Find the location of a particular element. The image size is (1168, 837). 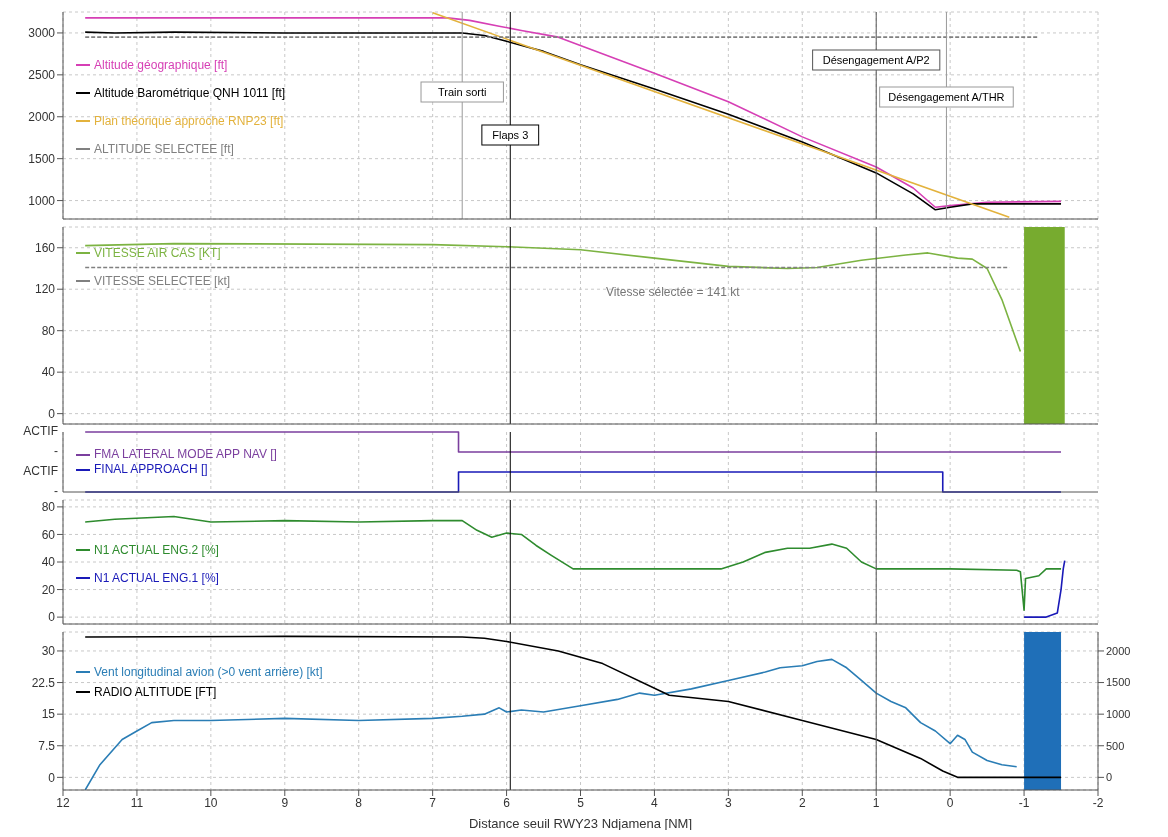

x-tick-label: 1 is located at coordinates (876, 802).